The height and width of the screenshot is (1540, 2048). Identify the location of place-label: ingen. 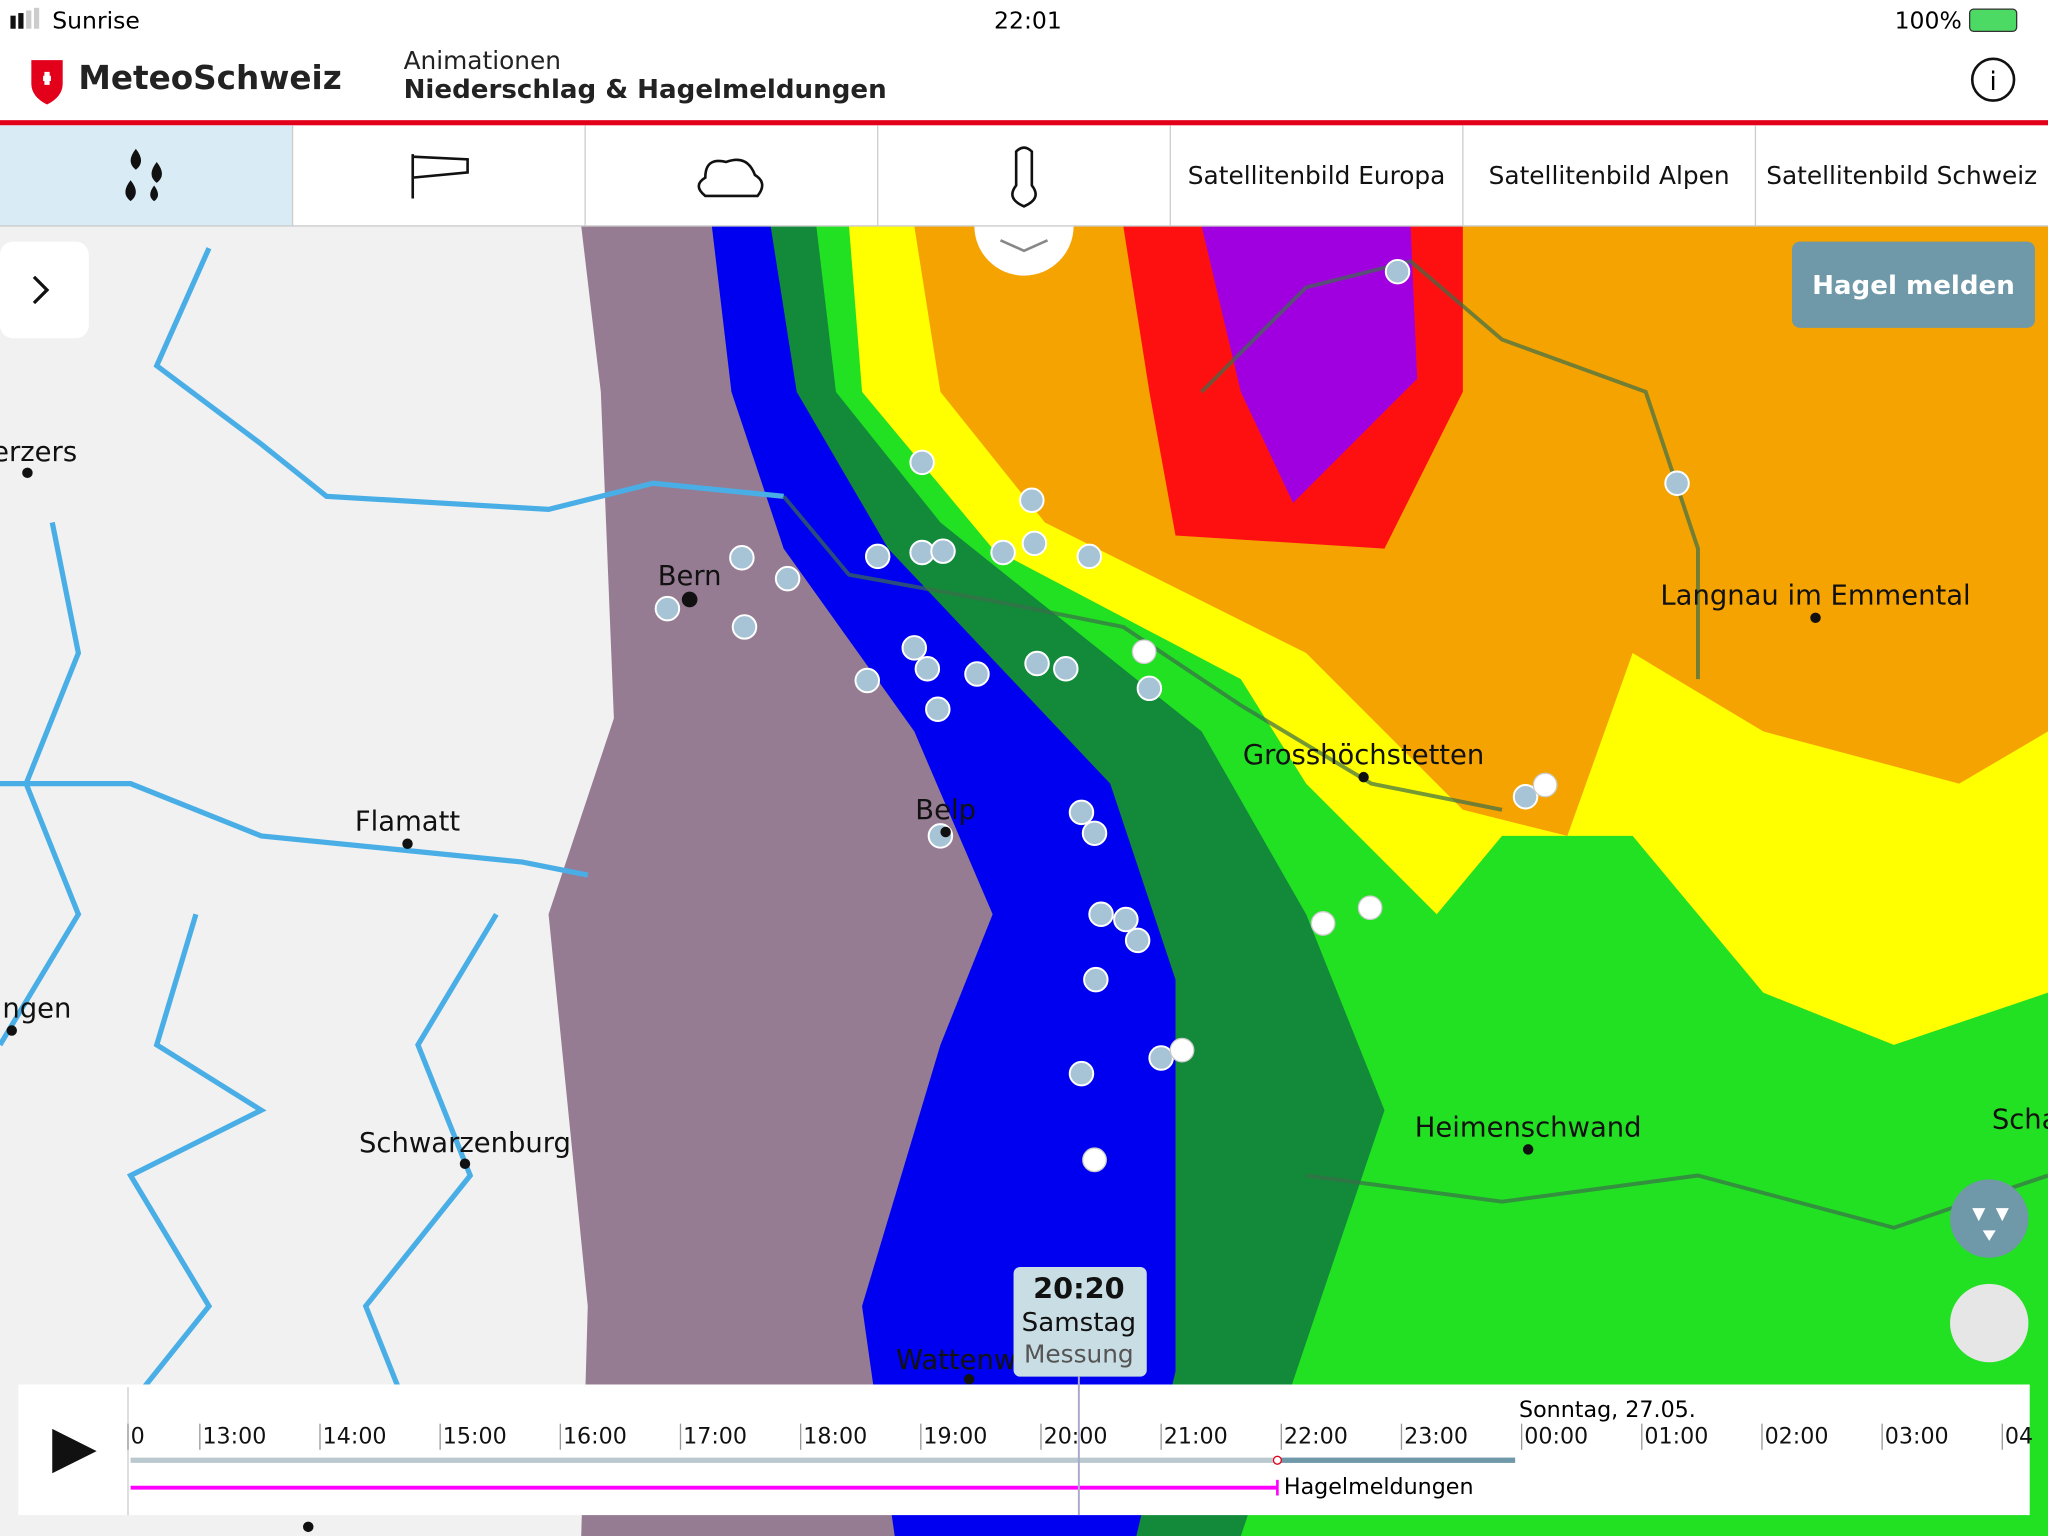
(35, 1008).